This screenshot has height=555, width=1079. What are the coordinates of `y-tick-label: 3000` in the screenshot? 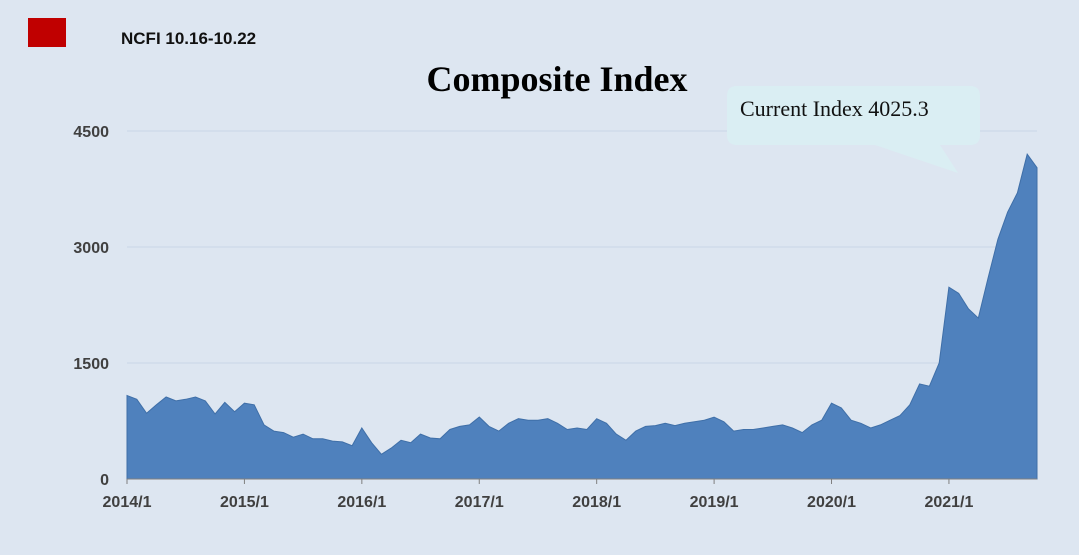 It's located at (91, 248).